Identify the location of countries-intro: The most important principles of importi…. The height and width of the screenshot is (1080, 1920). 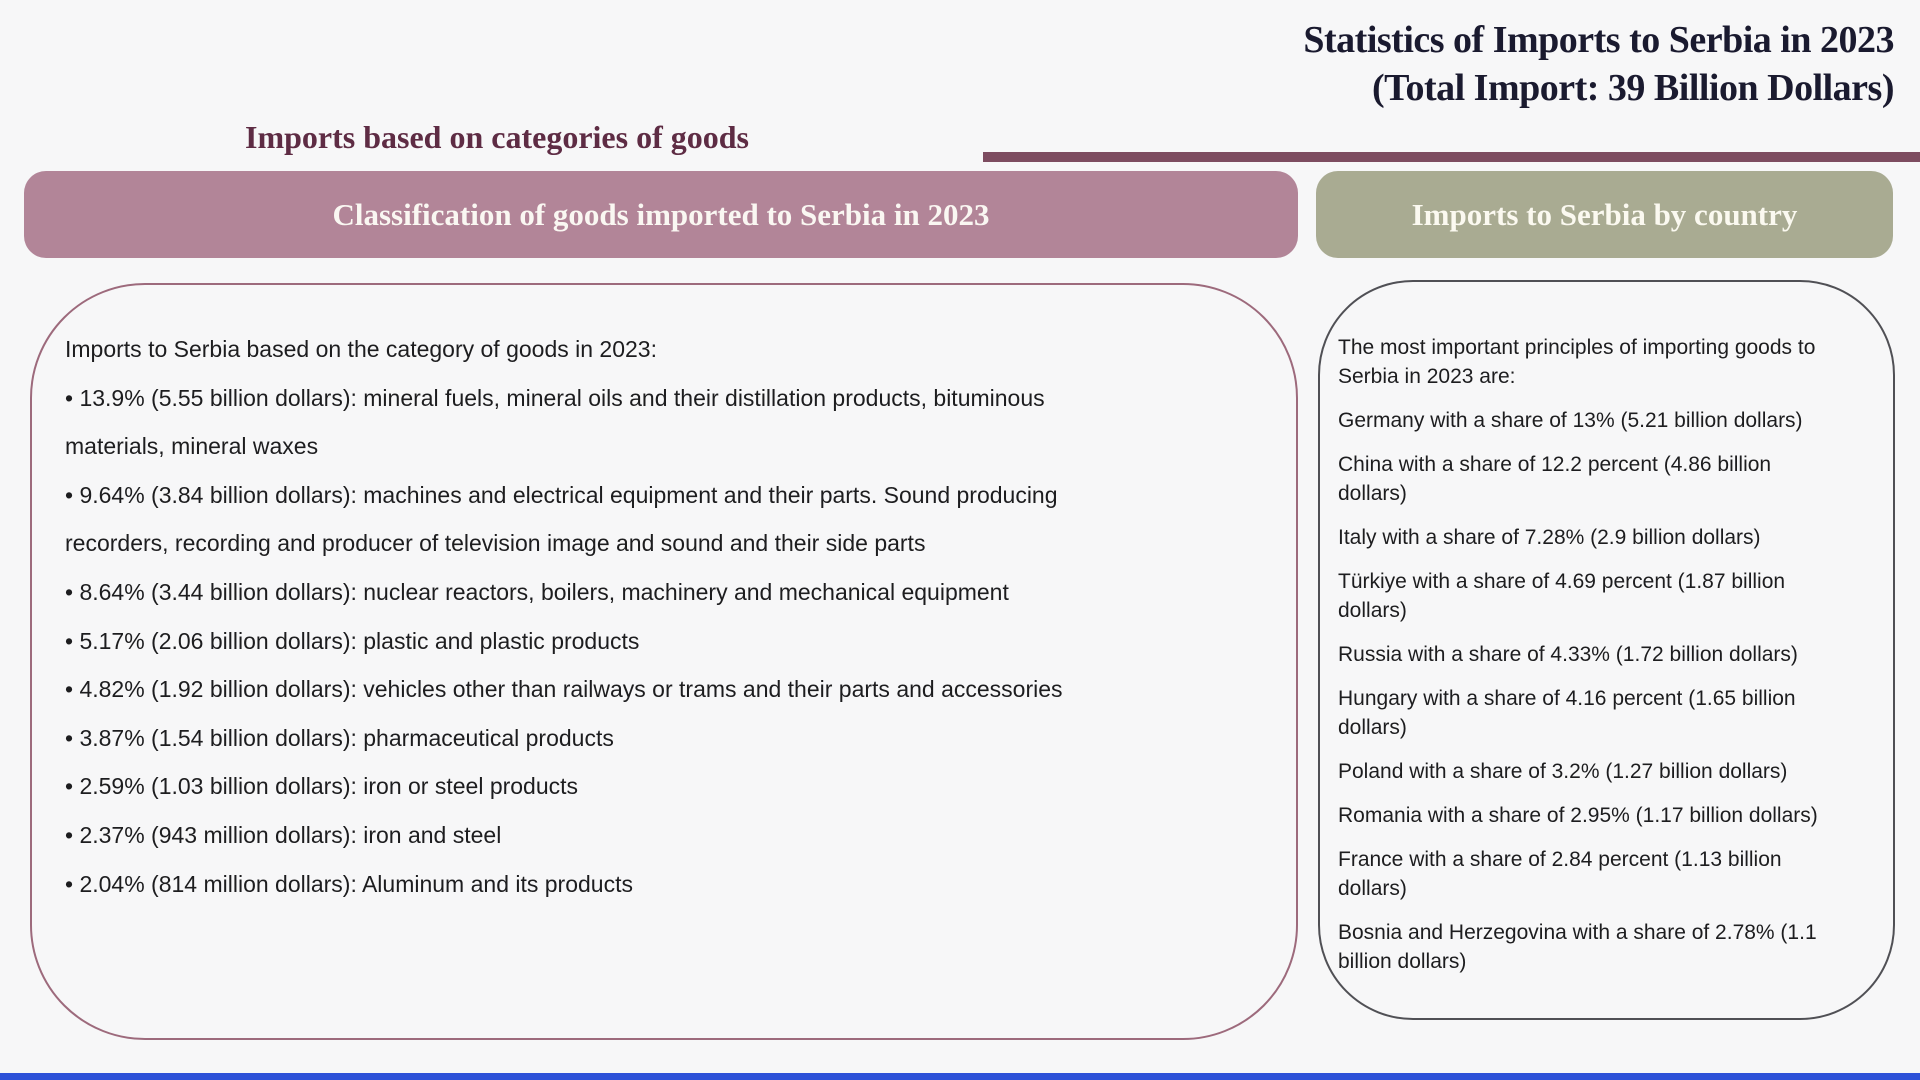
(1577, 362).